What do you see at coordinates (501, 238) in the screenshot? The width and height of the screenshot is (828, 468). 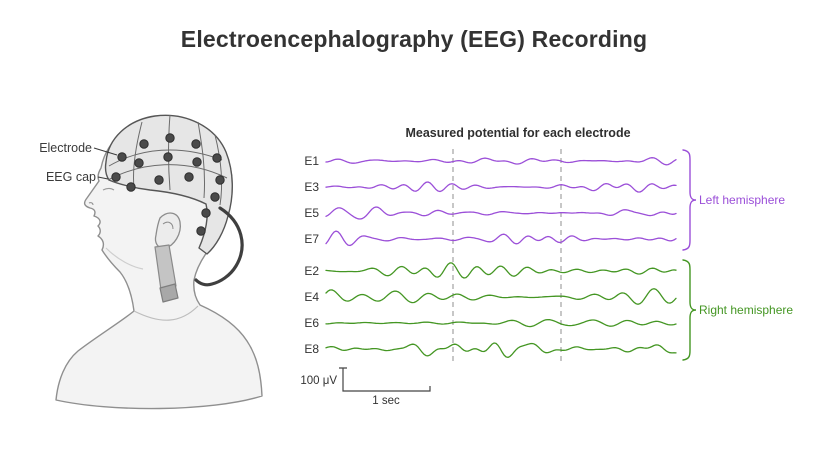 I see `eeg-trace-E7` at bounding box center [501, 238].